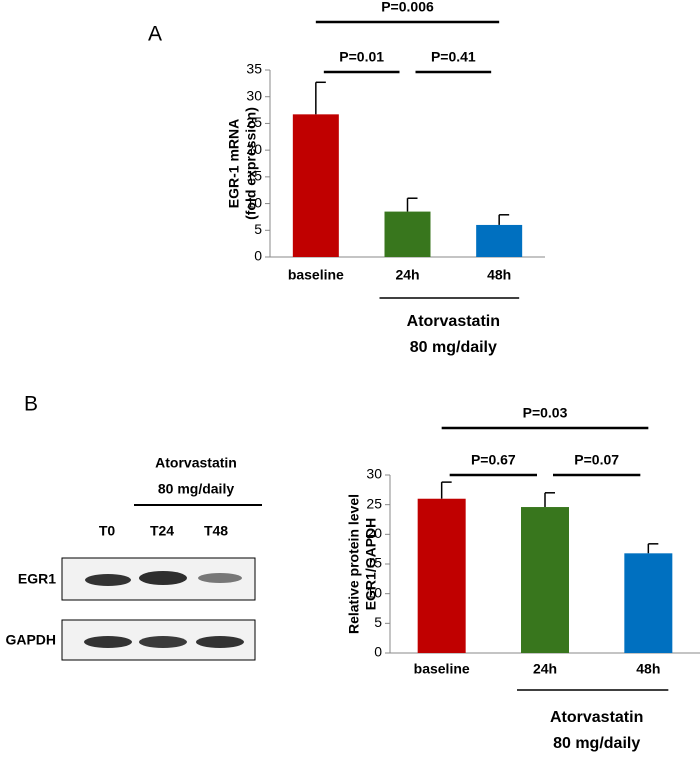 The image size is (700, 762). Describe the element at coordinates (493, 460) in the screenshot. I see `p-value: P=0.67` at that location.